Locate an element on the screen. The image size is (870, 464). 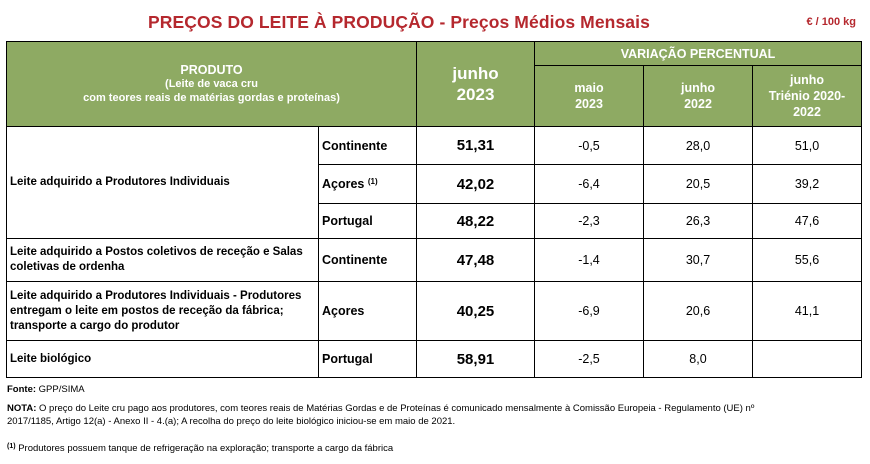
header-col-tri-l2: Triénio 2020- is located at coordinates (807, 96).